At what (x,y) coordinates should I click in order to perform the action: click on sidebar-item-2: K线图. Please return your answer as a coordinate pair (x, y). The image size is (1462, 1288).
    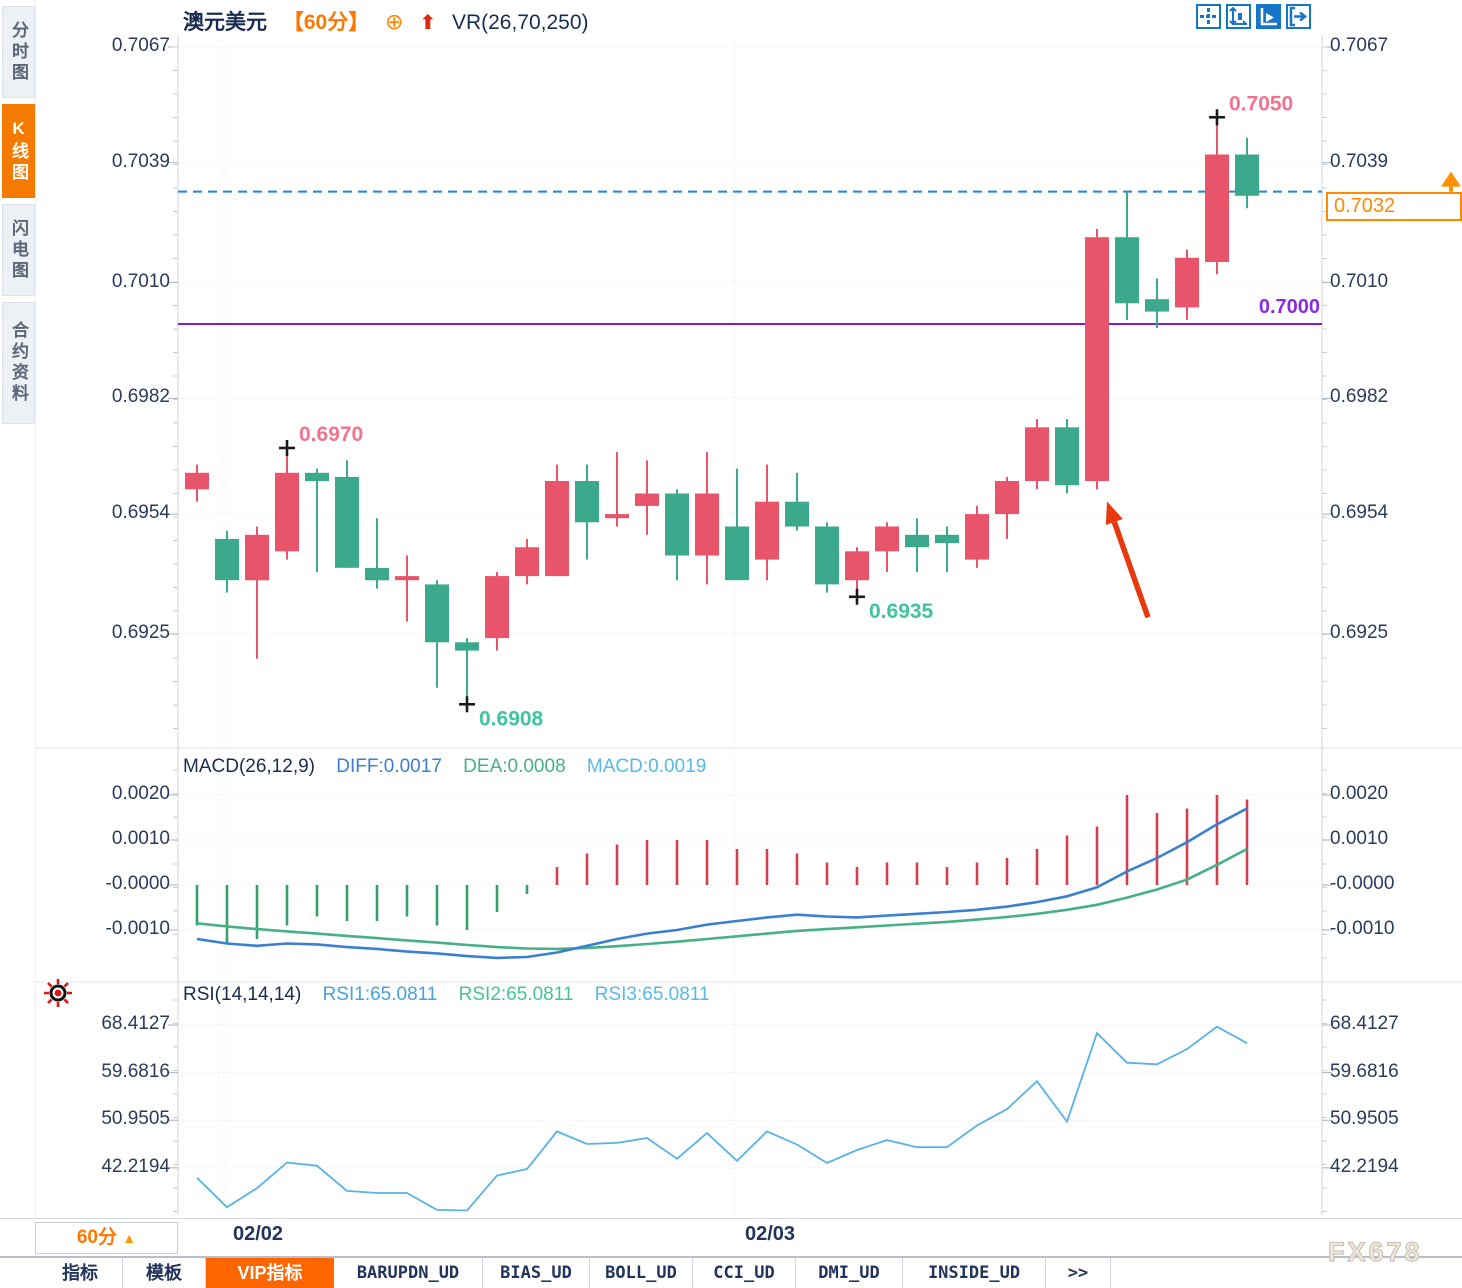
    Looking at the image, I should click on (18, 151).